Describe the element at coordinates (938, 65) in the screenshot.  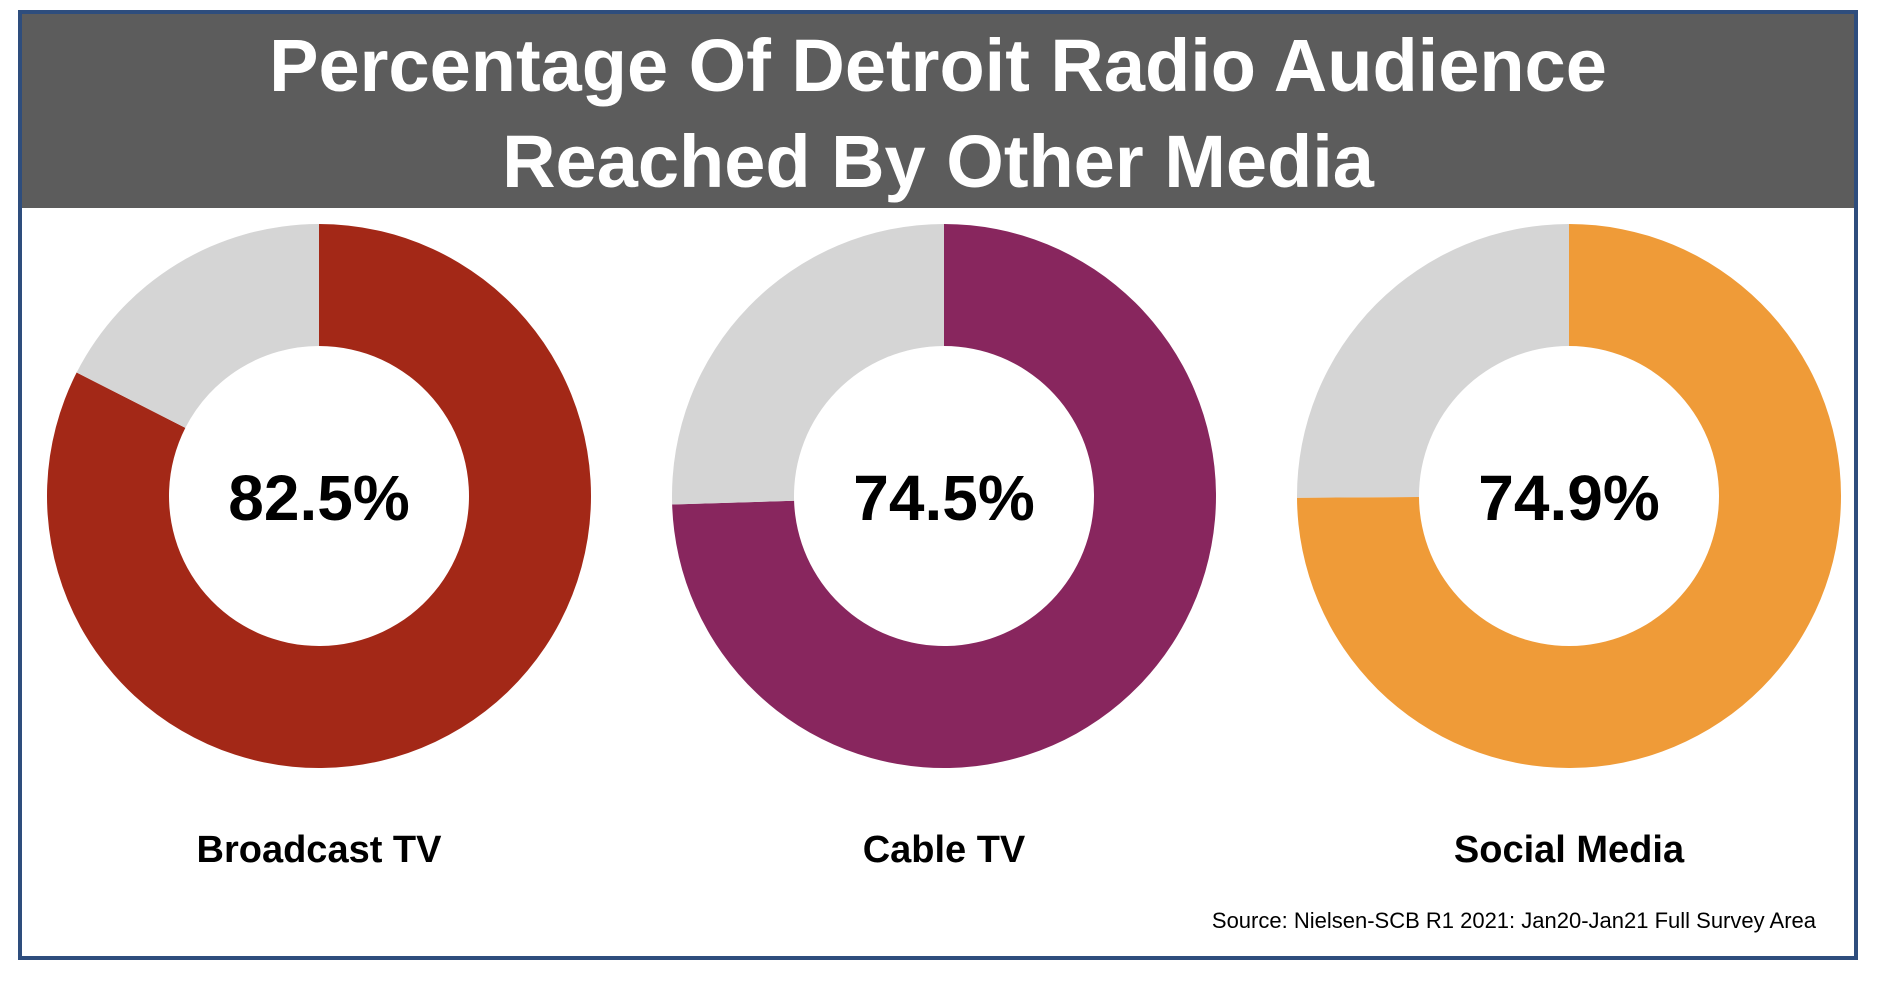
I see `chart-title-line-1: Percentage Of Detroit Radio Audience` at that location.